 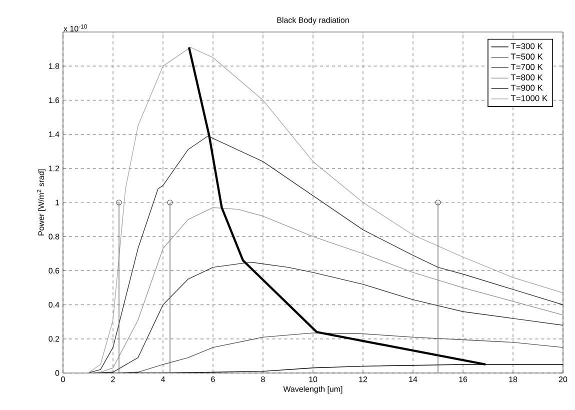 What do you see at coordinates (526, 57) in the screenshot?
I see `legend-label: T=500 K` at bounding box center [526, 57].